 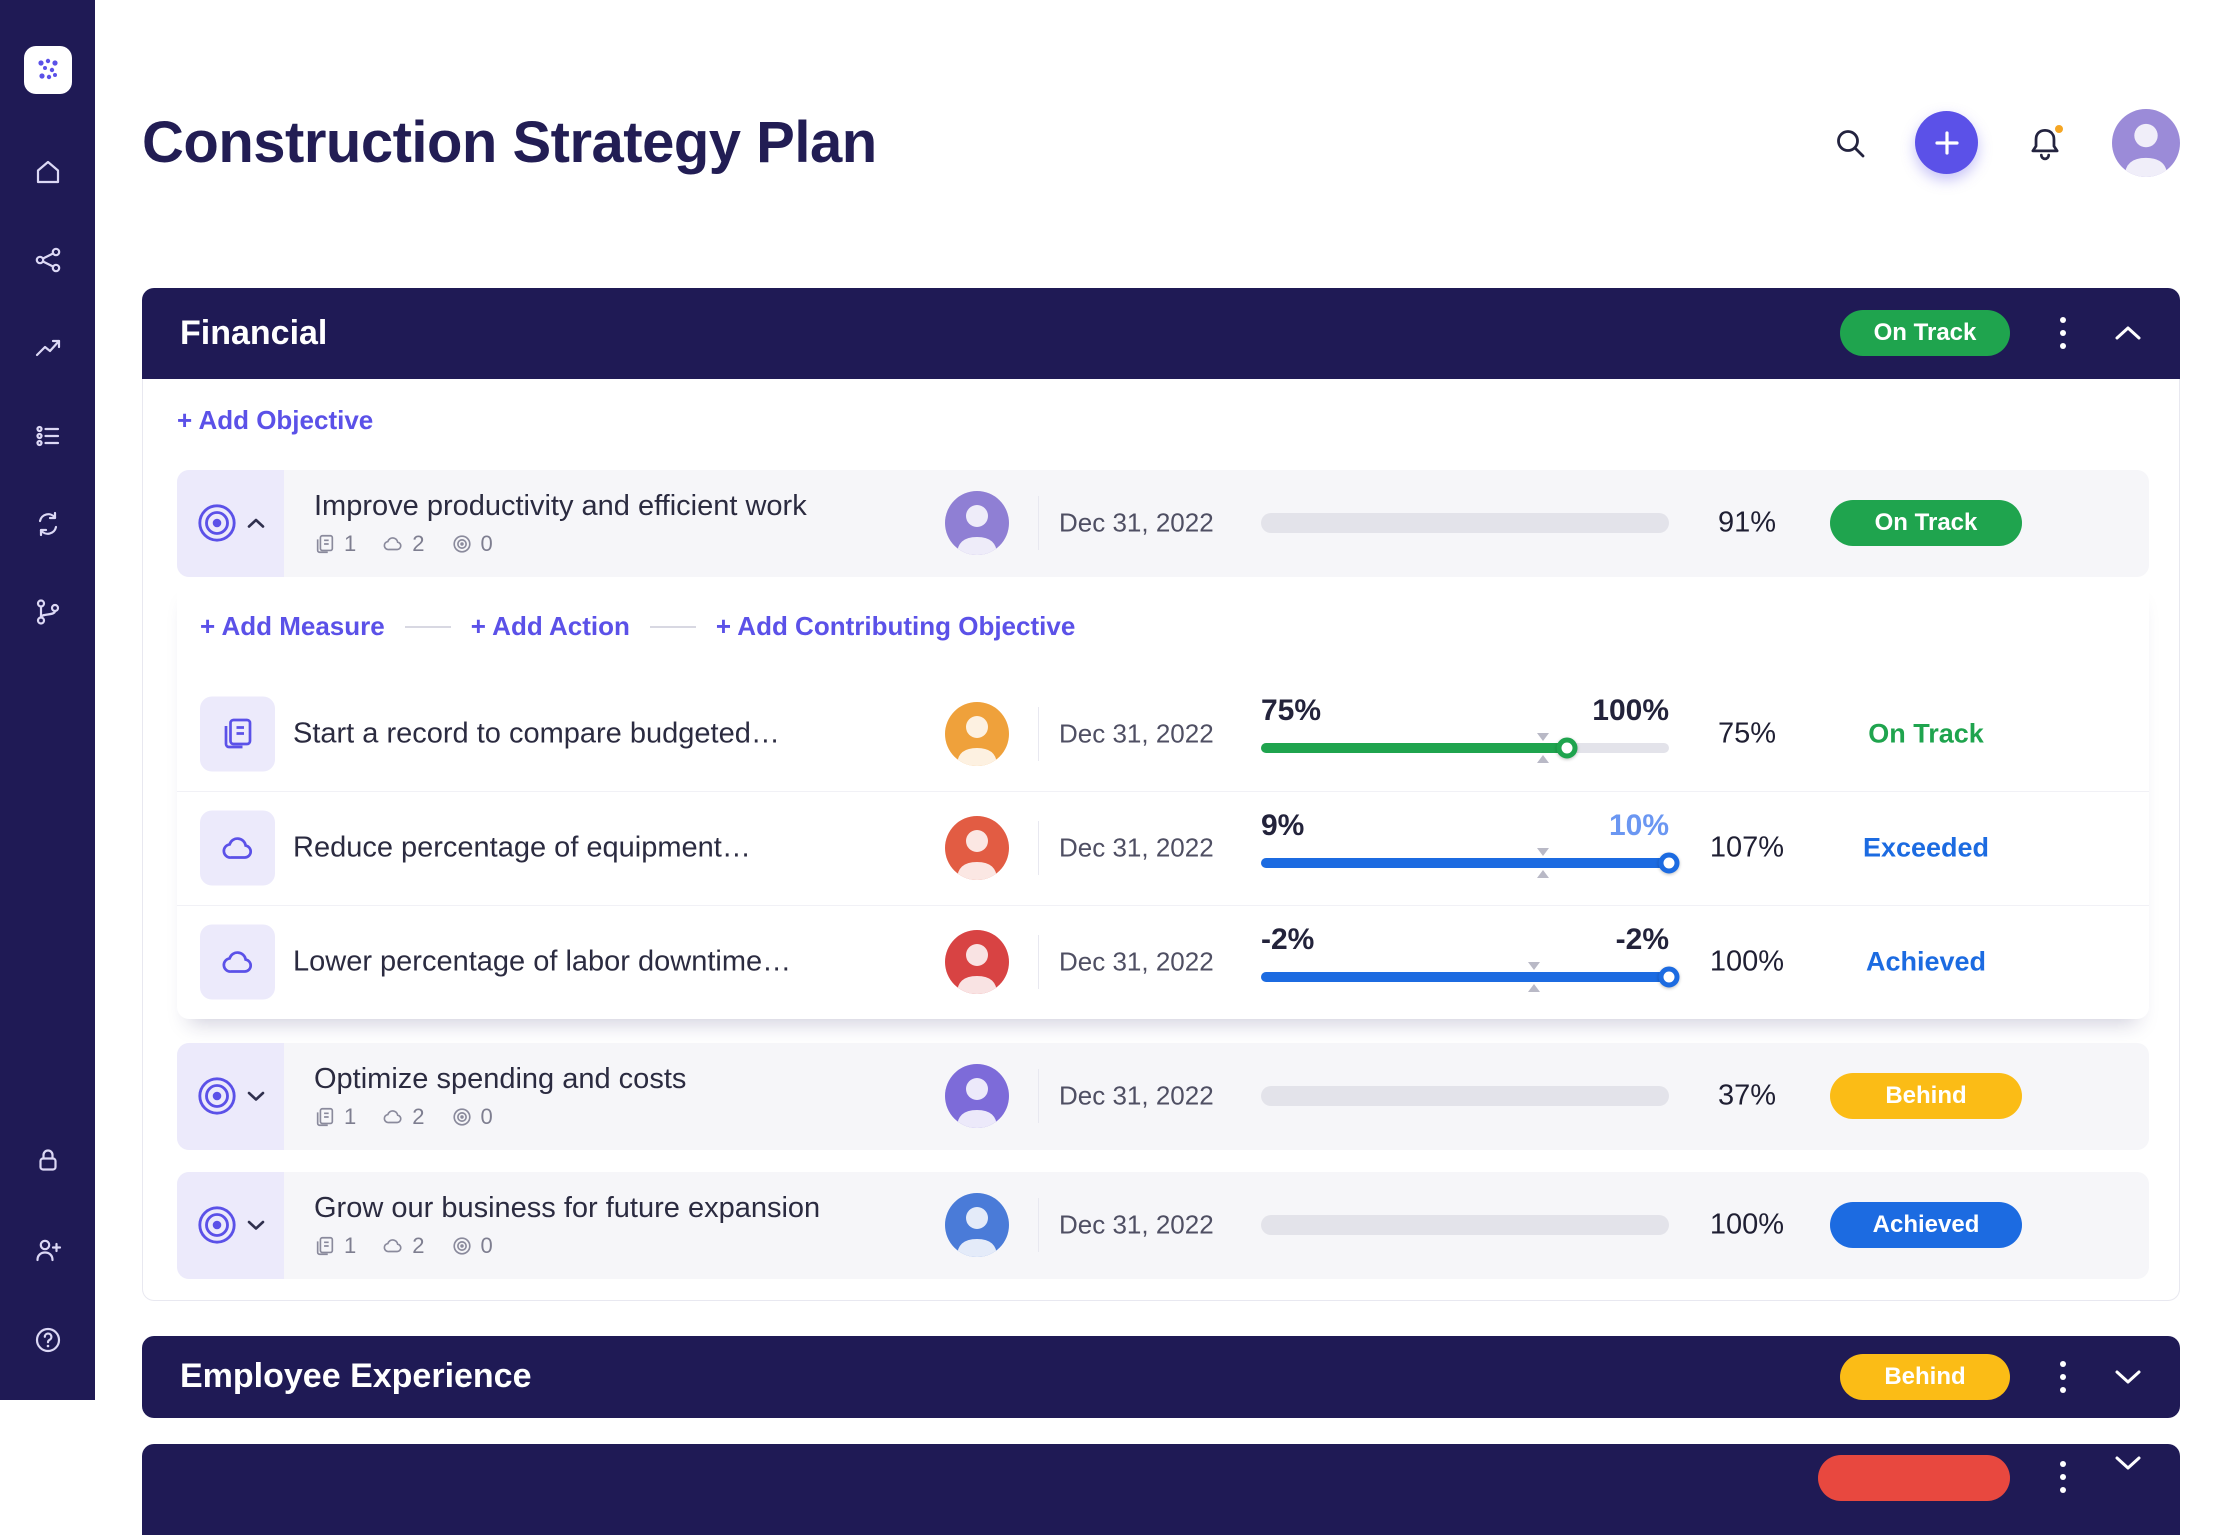 What do you see at coordinates (1747, 1224) in the screenshot?
I see `progress-percent: 100%` at bounding box center [1747, 1224].